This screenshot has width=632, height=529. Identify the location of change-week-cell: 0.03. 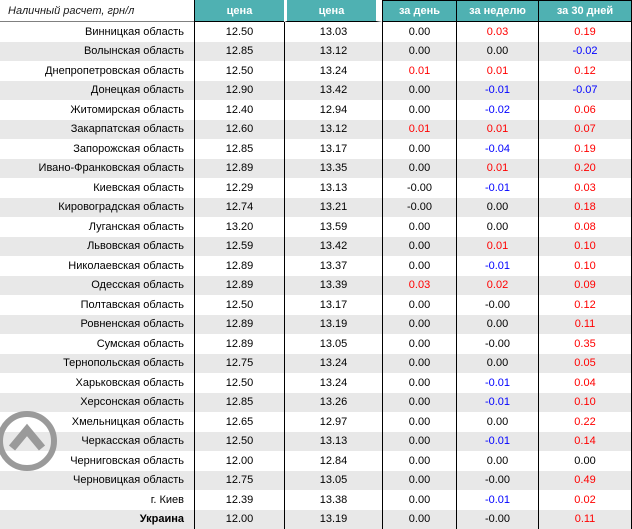
(497, 32).